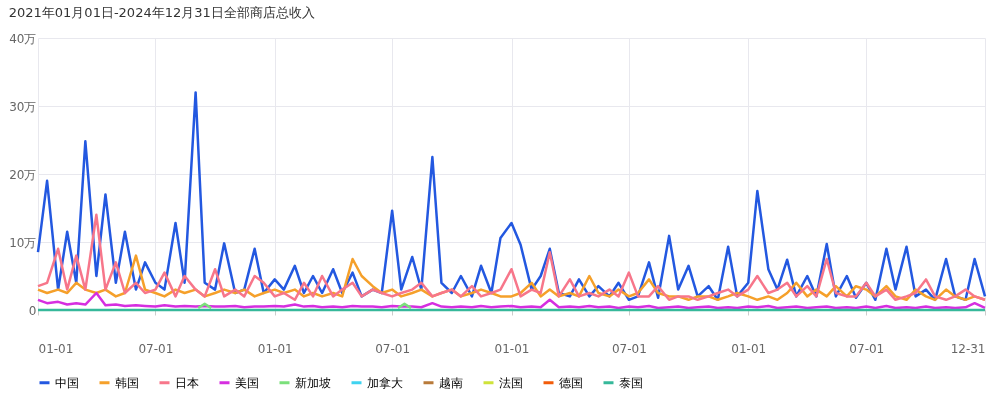 The height and width of the screenshot is (404, 1005). Describe the element at coordinates (23, 174) in the screenshot. I see `y-tick-label: 20万` at that location.